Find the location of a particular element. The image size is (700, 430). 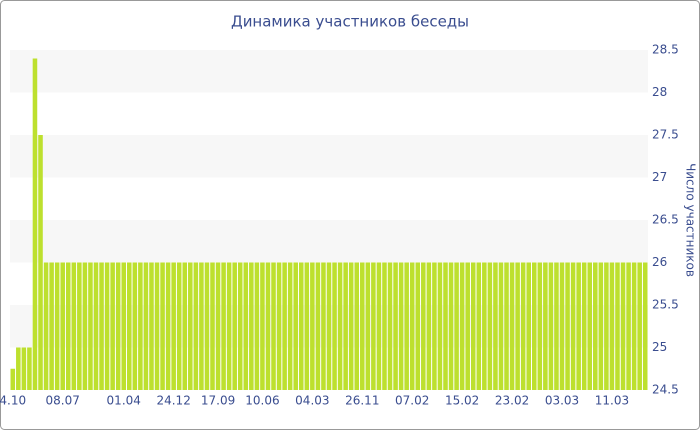

chart-title: Динамика участников беседы is located at coordinates (350, 22).